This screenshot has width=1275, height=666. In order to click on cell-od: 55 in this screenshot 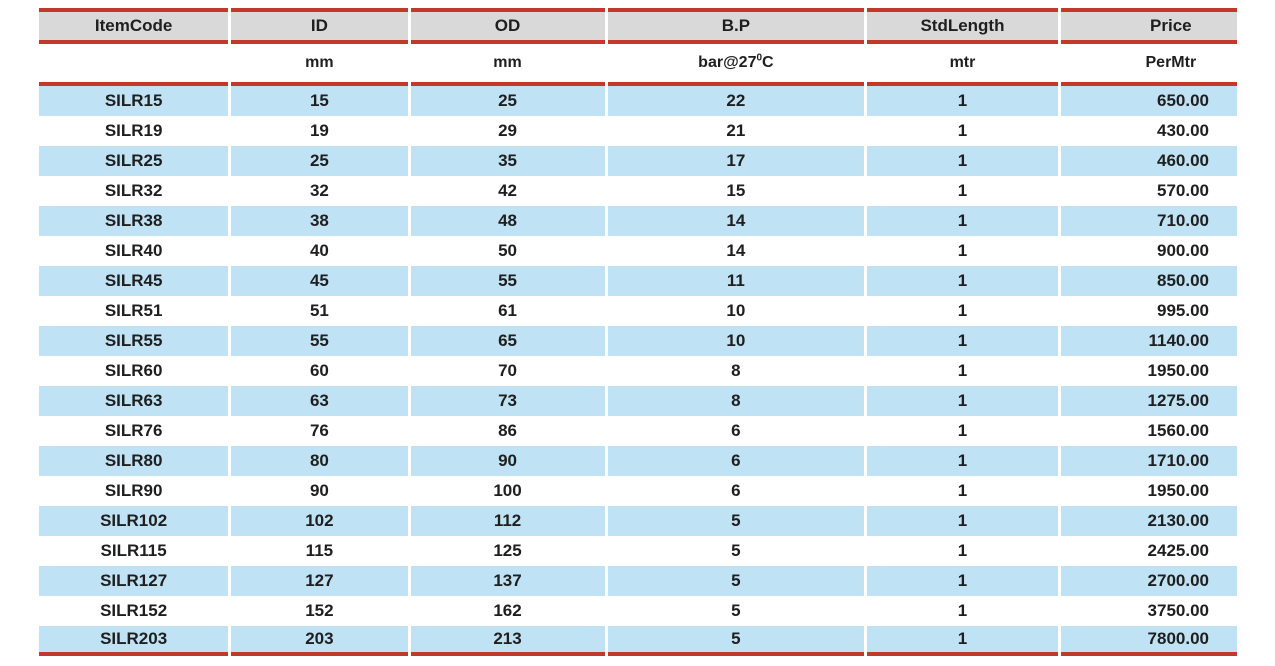, I will do `click(507, 281)`.